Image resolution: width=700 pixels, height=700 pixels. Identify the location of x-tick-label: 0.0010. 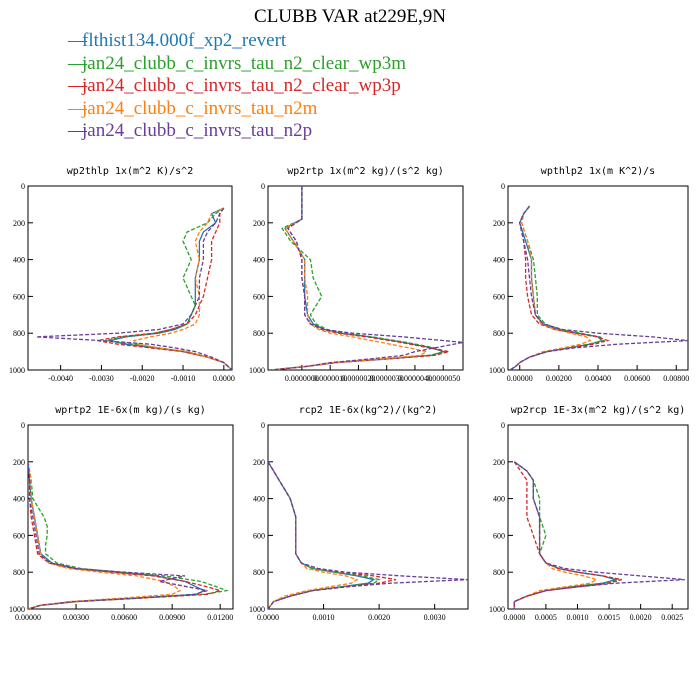
(324, 617).